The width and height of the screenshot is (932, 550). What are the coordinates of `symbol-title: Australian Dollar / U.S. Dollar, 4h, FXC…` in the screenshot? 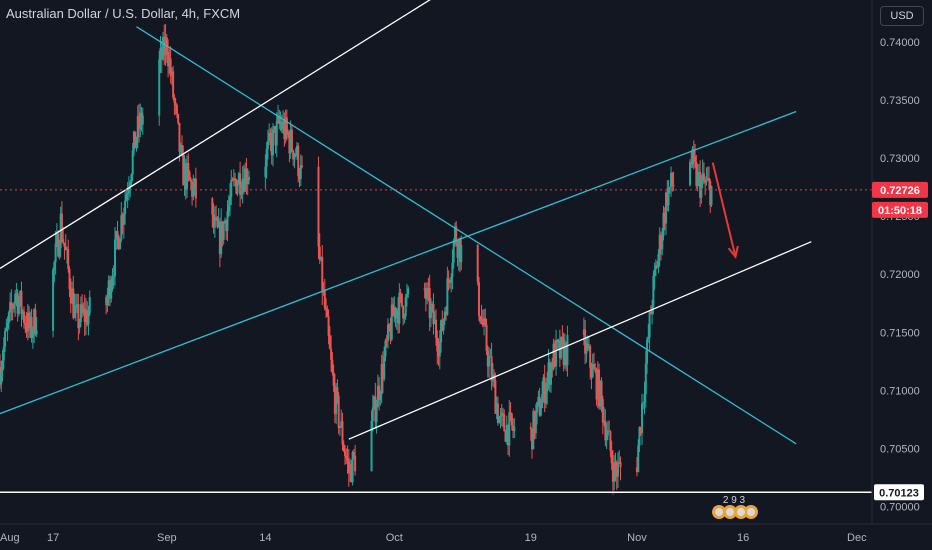 It's located at (123, 13).